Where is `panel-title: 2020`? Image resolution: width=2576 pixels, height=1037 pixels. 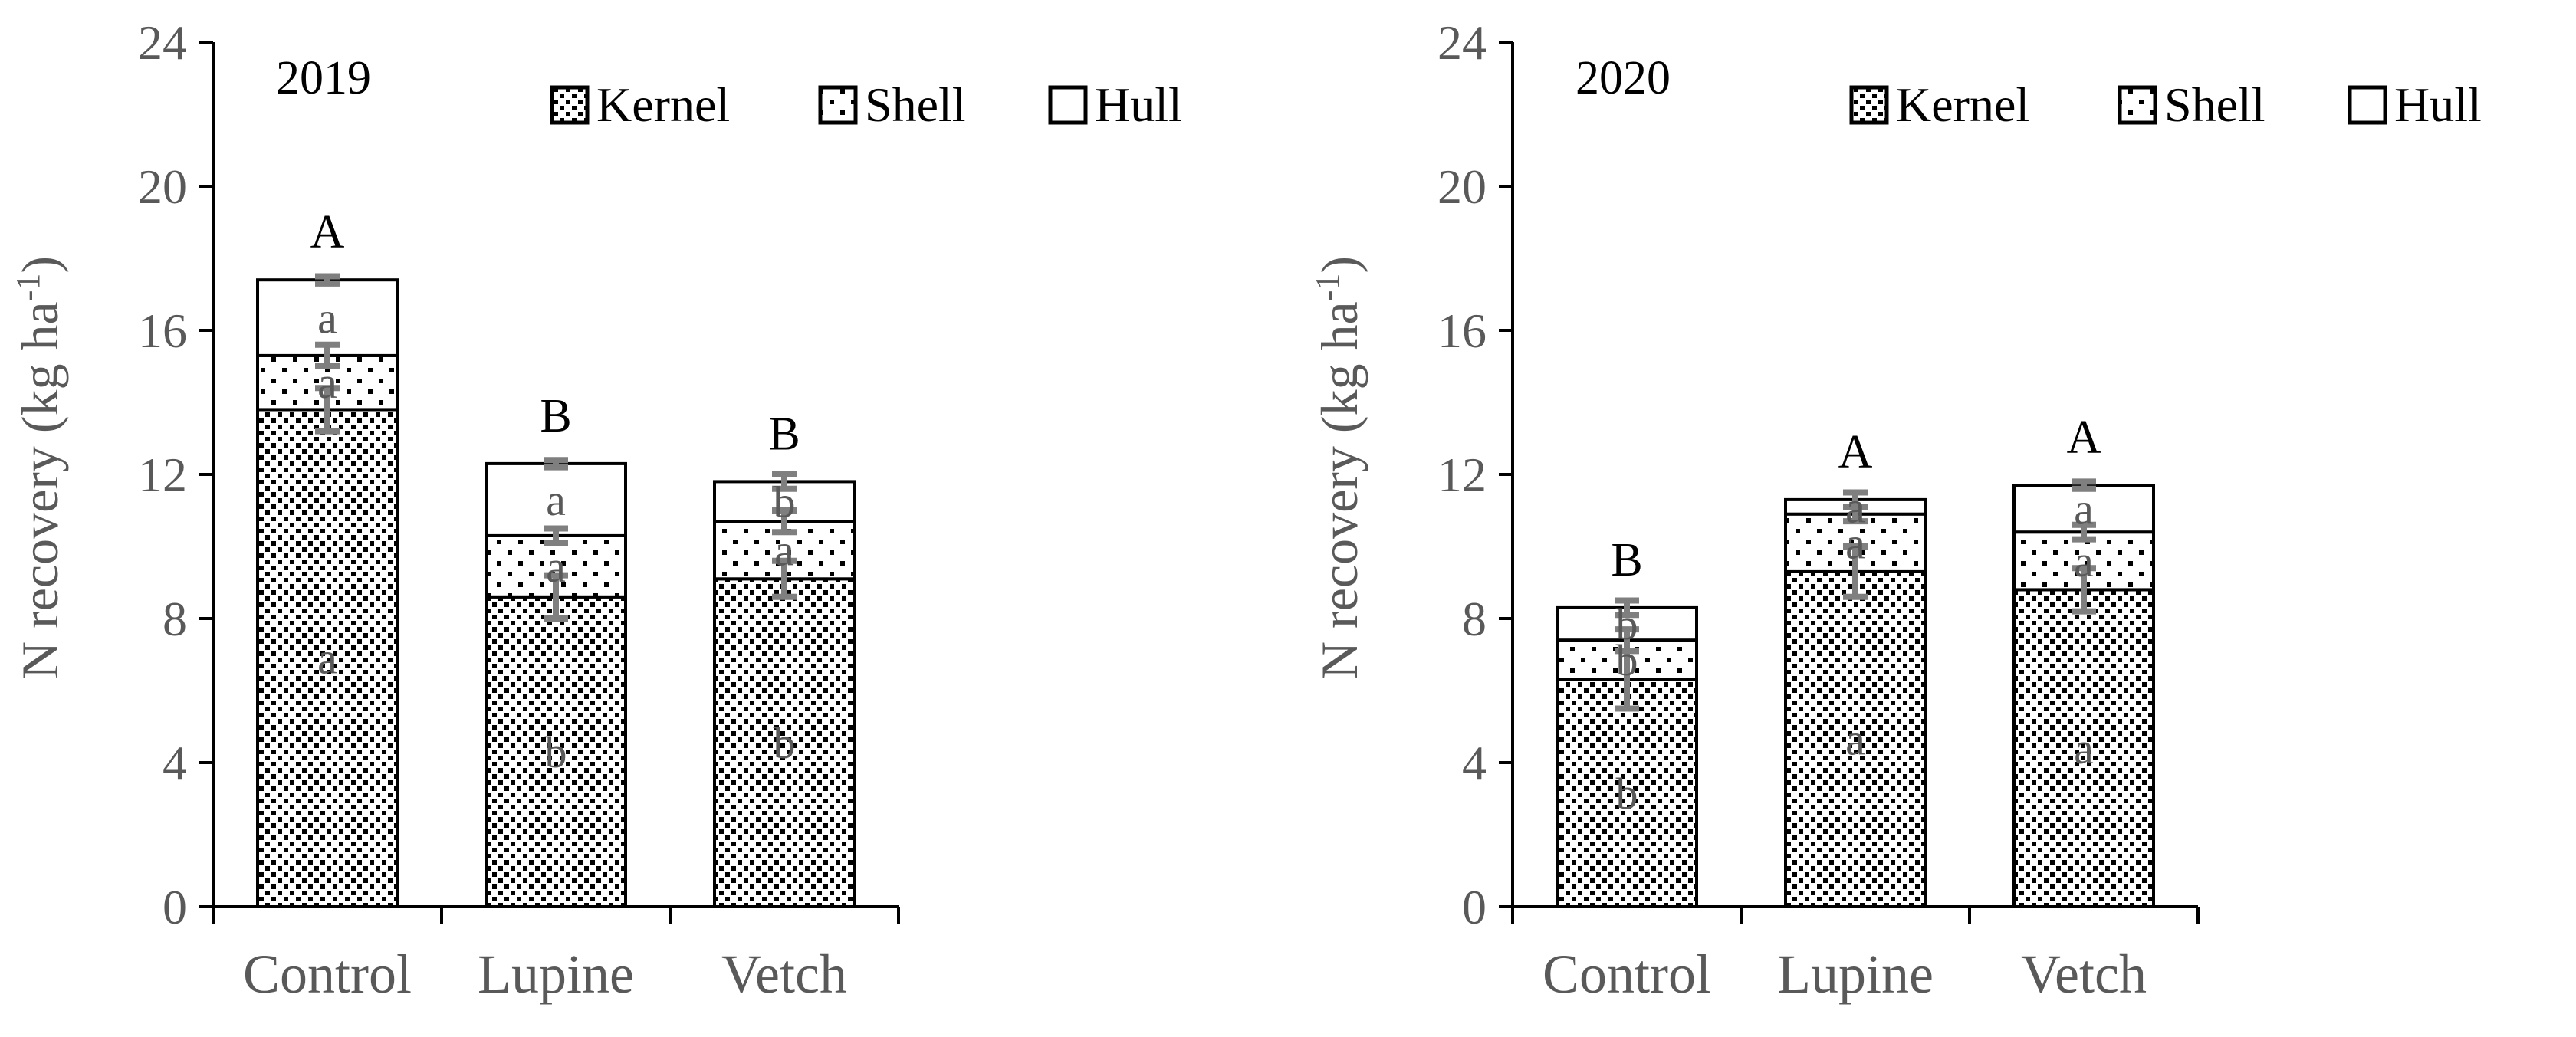 panel-title: 2020 is located at coordinates (1624, 78).